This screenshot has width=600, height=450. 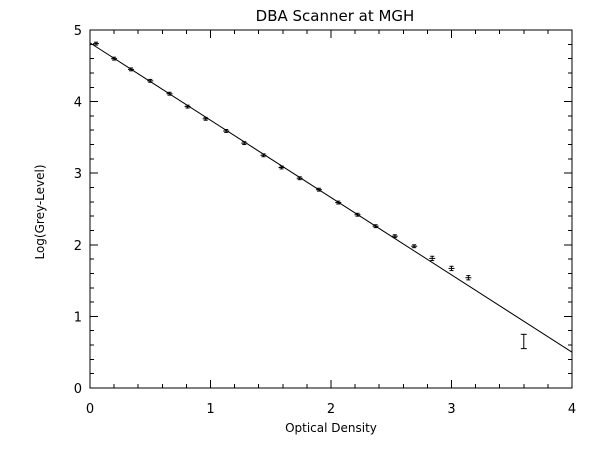 I want to click on x-tick-label: 1, so click(x=210, y=409).